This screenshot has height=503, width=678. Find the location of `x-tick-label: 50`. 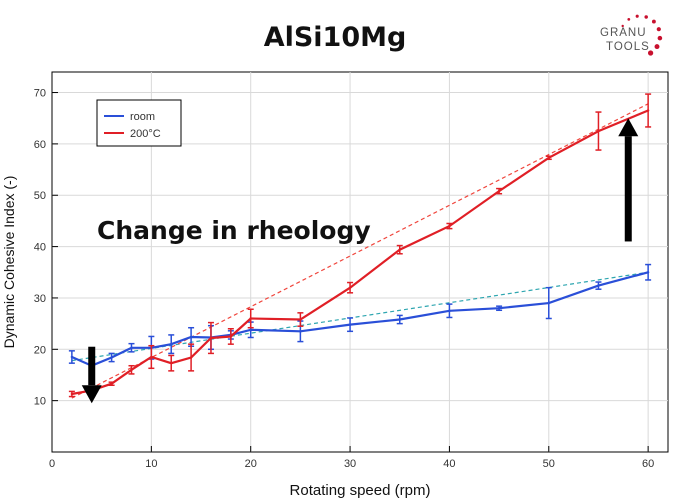

x-tick-label: 50 is located at coordinates (549, 464).